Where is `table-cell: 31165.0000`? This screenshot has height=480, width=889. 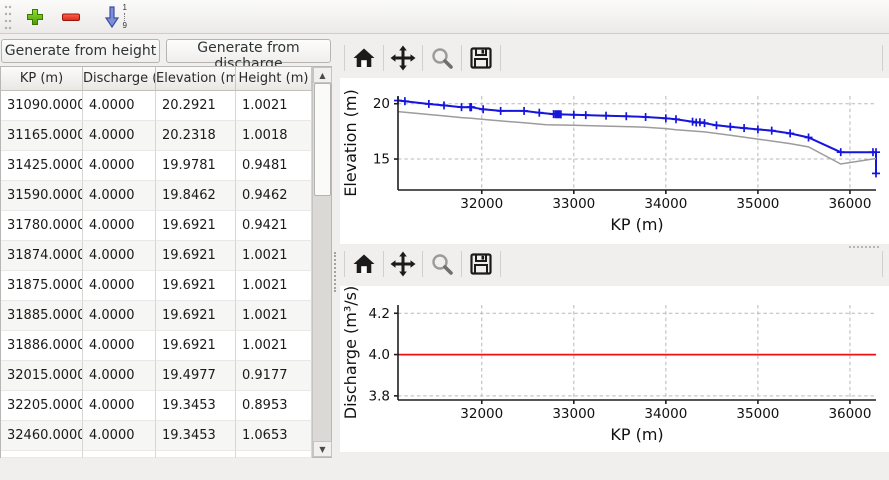 table-cell: 31165.0000 is located at coordinates (42, 136).